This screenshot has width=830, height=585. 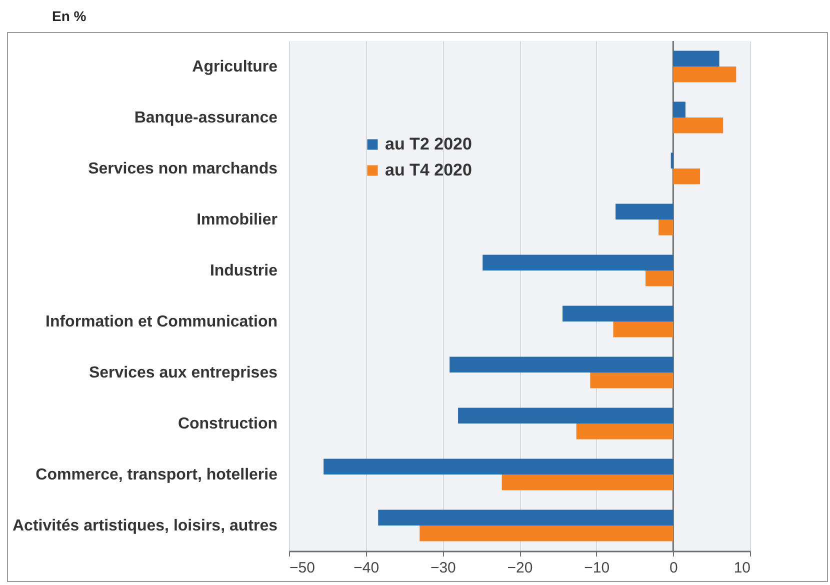 I want to click on y-tick-label: Services aux entreprises, so click(x=183, y=373).